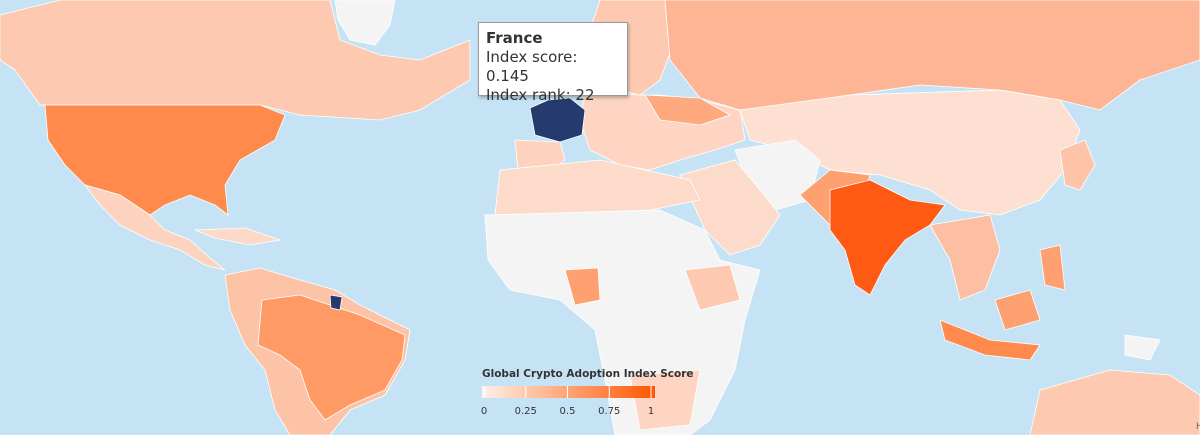  What do you see at coordinates (154, 227) in the screenshot?
I see `mexico` at bounding box center [154, 227].